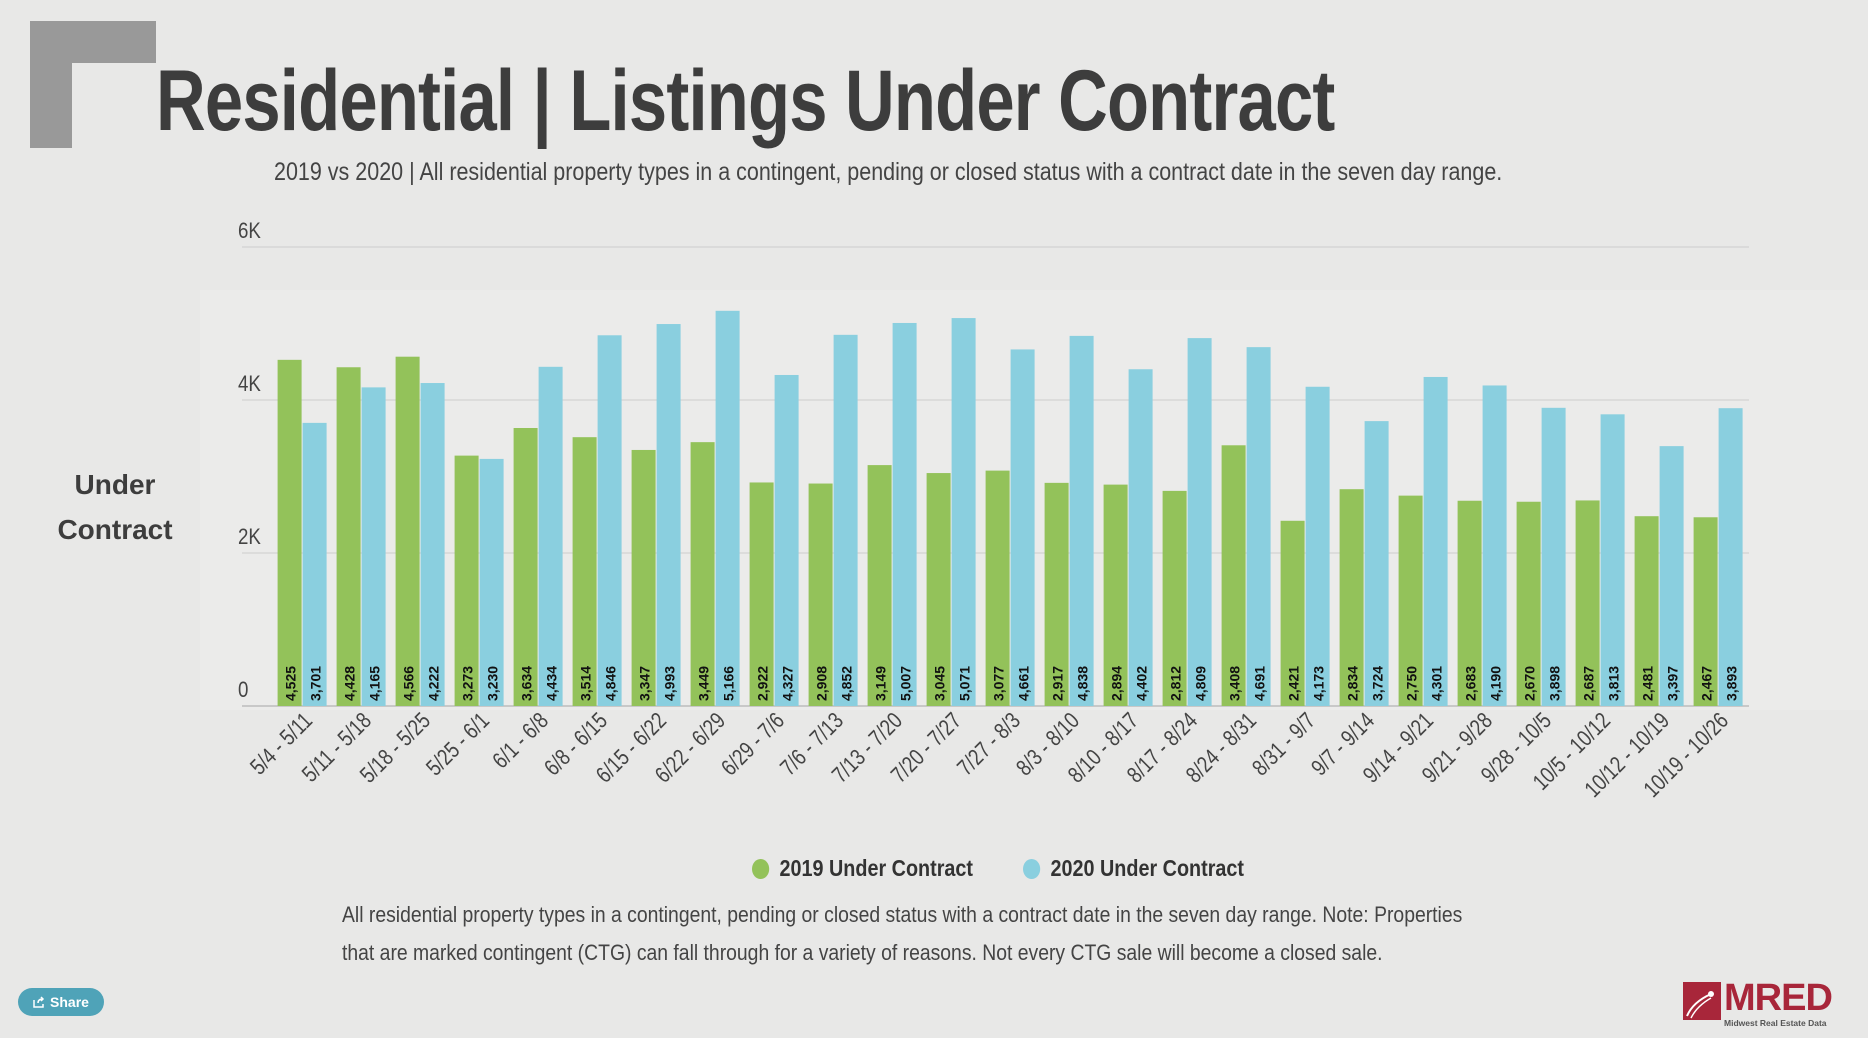 Image resolution: width=1868 pixels, height=1038 pixels. I want to click on y-tick-label: 4K, so click(249, 385).